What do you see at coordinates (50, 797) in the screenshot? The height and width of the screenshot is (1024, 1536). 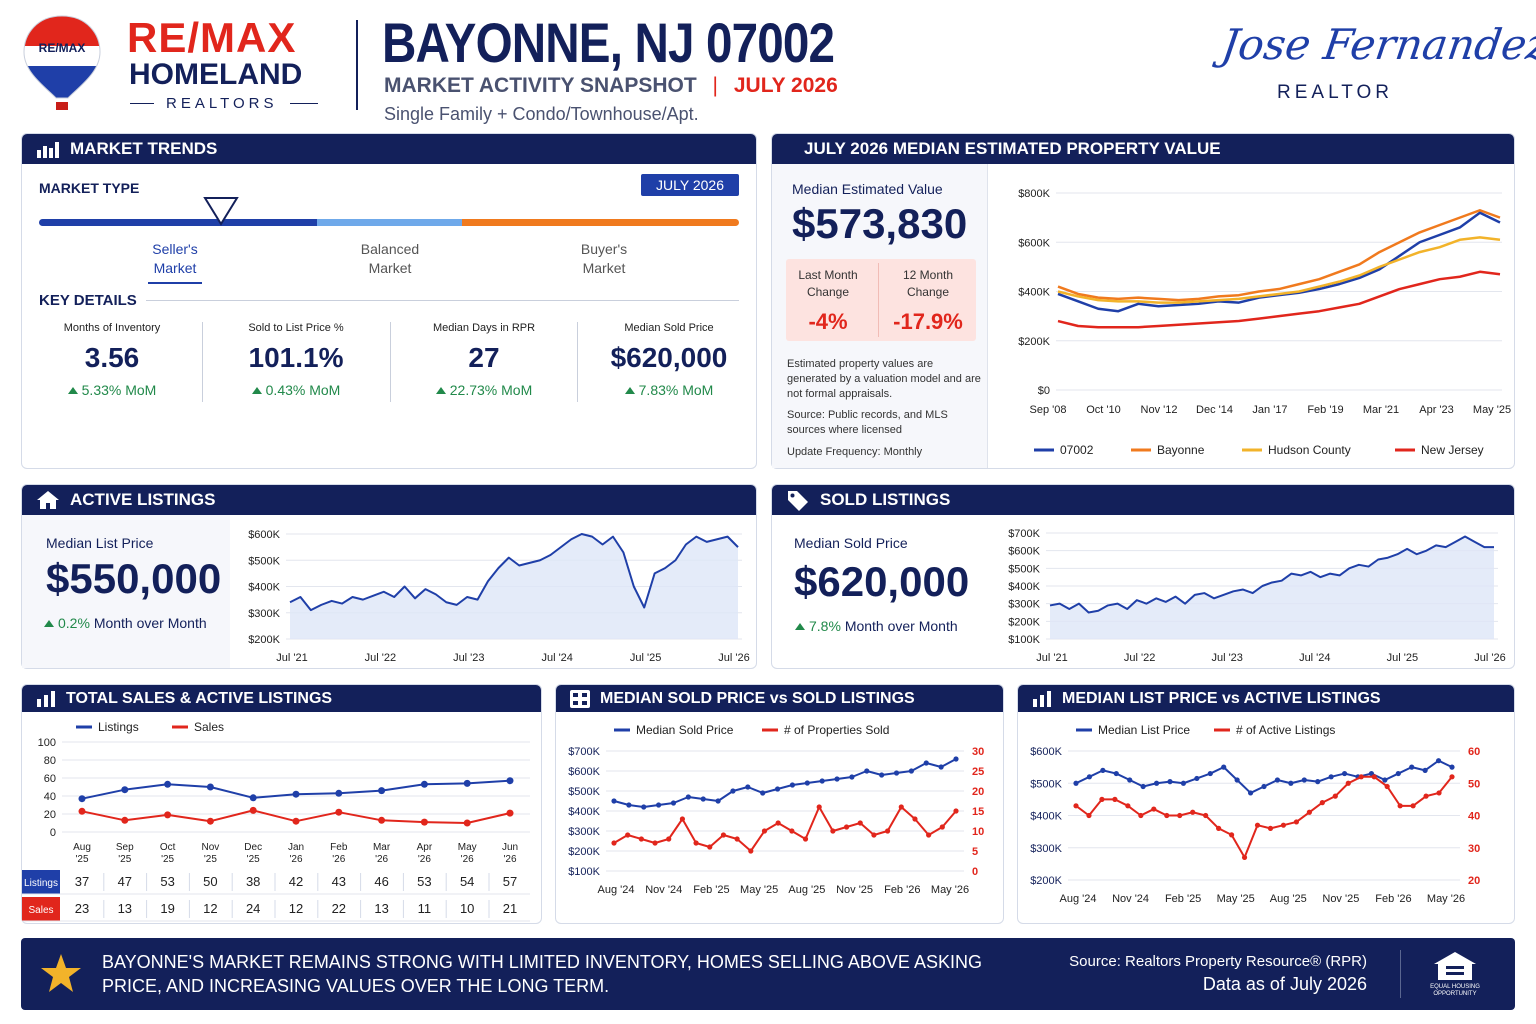 I see `y-tick-label: 40` at bounding box center [50, 797].